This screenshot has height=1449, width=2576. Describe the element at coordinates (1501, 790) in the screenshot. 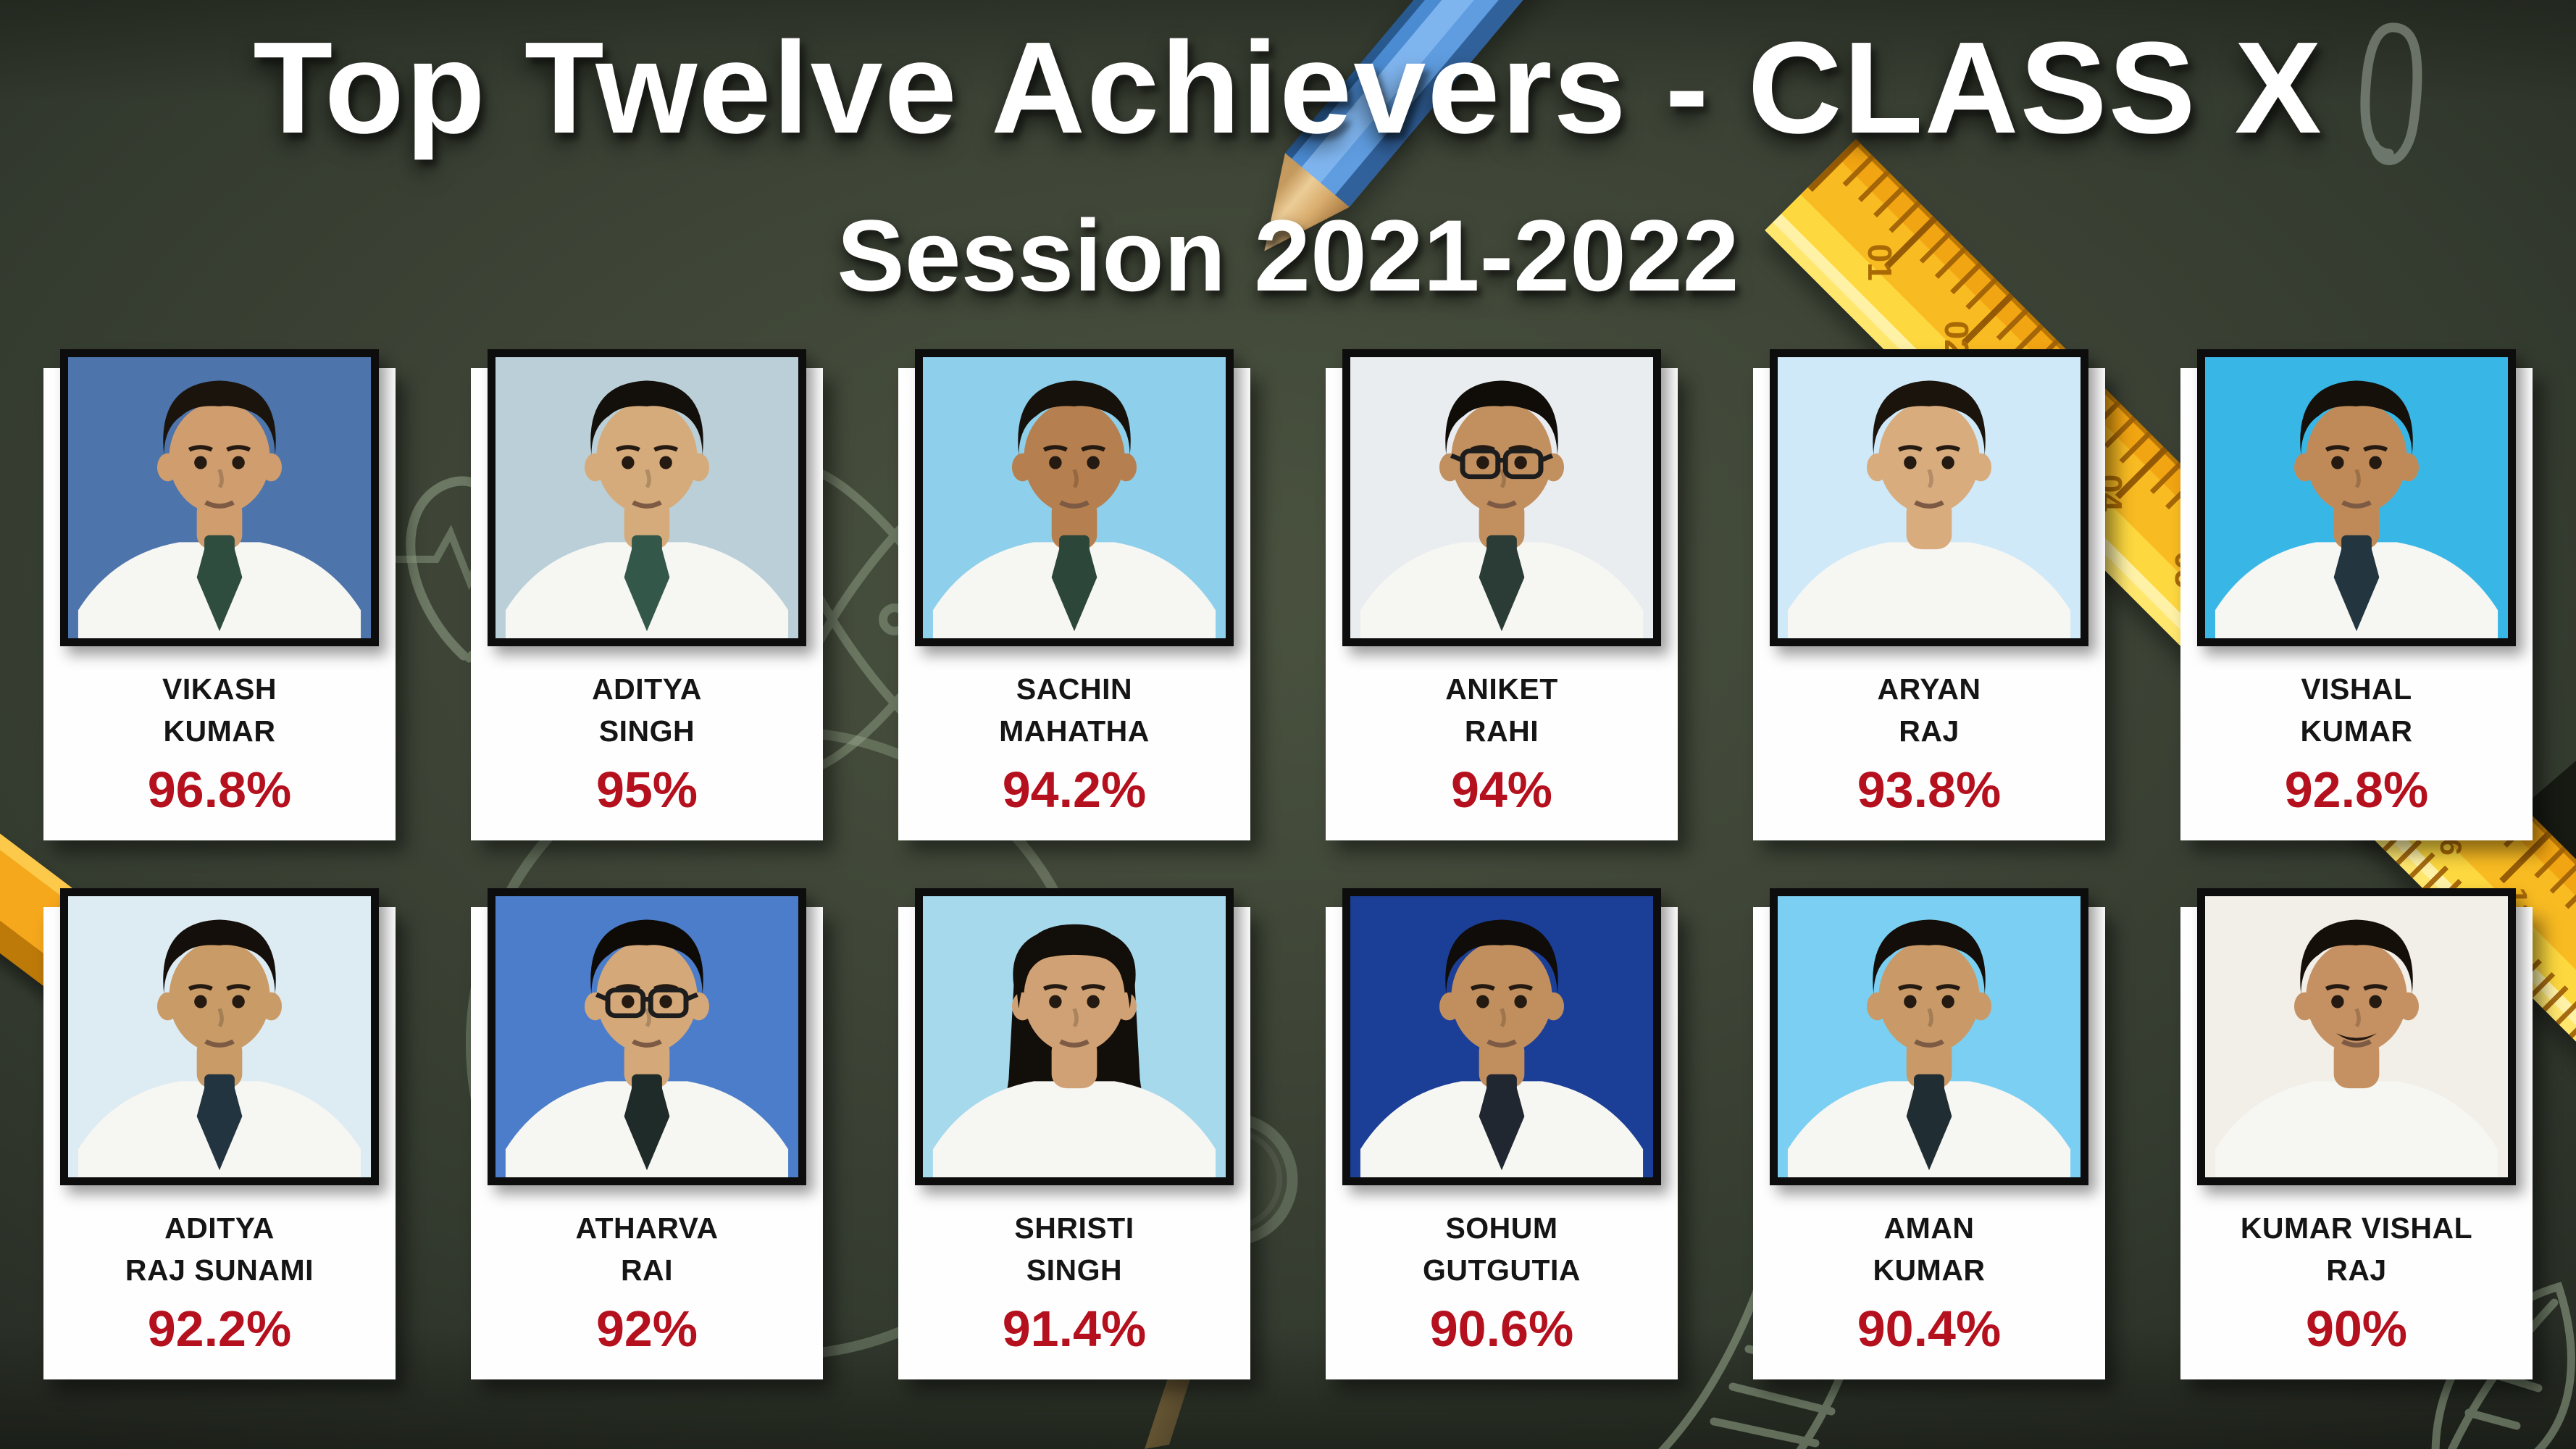

I see `student-percentage: 94%` at that location.